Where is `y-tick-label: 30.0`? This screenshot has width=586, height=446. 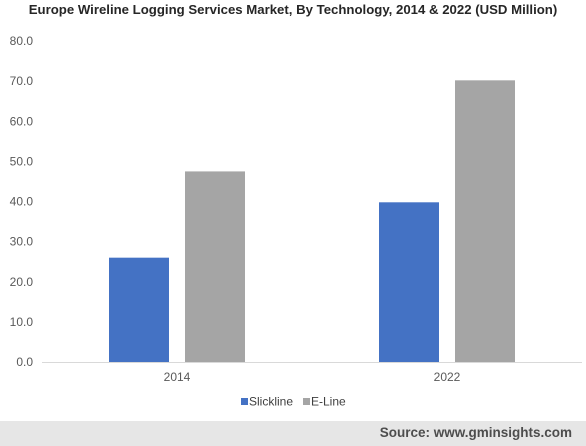 y-tick-label: 30.0 is located at coordinates (22, 242).